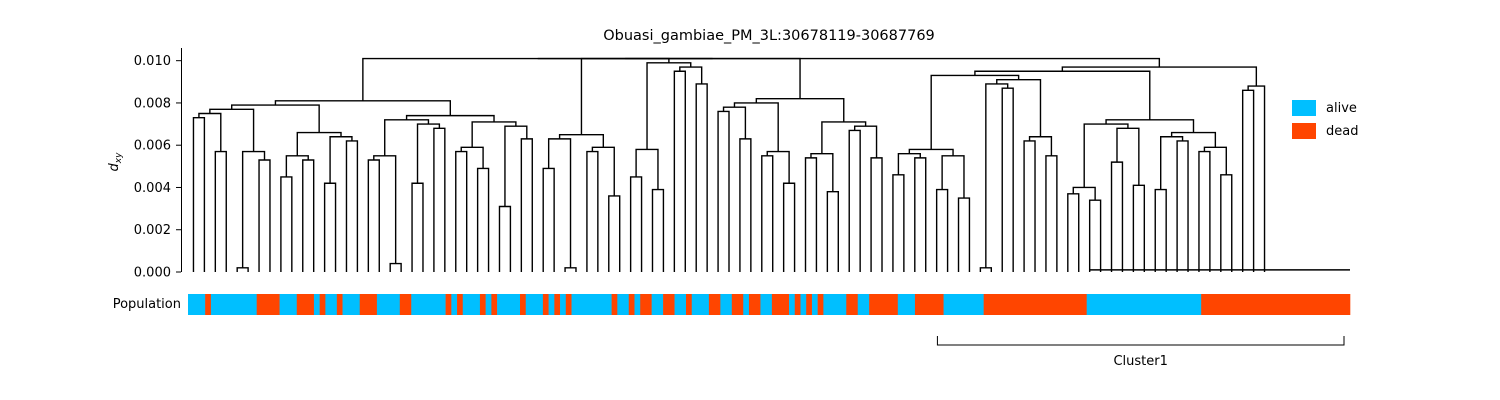 This screenshot has width=1500, height=400. What do you see at coordinates (769, 36) in the screenshot?
I see `chart-title: Obuasi_gambiae_PM_3L:30678119-30687769` at bounding box center [769, 36].